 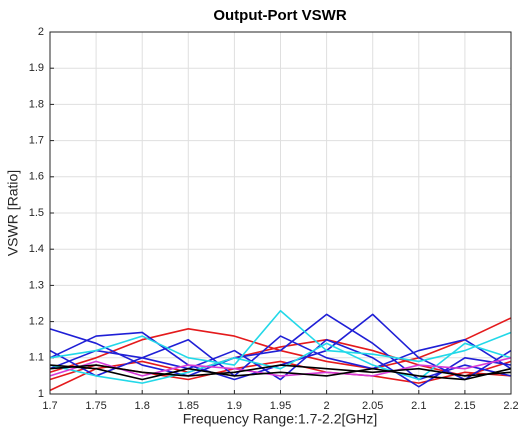 I want to click on y-tick-label: 1.4, so click(x=36, y=249).